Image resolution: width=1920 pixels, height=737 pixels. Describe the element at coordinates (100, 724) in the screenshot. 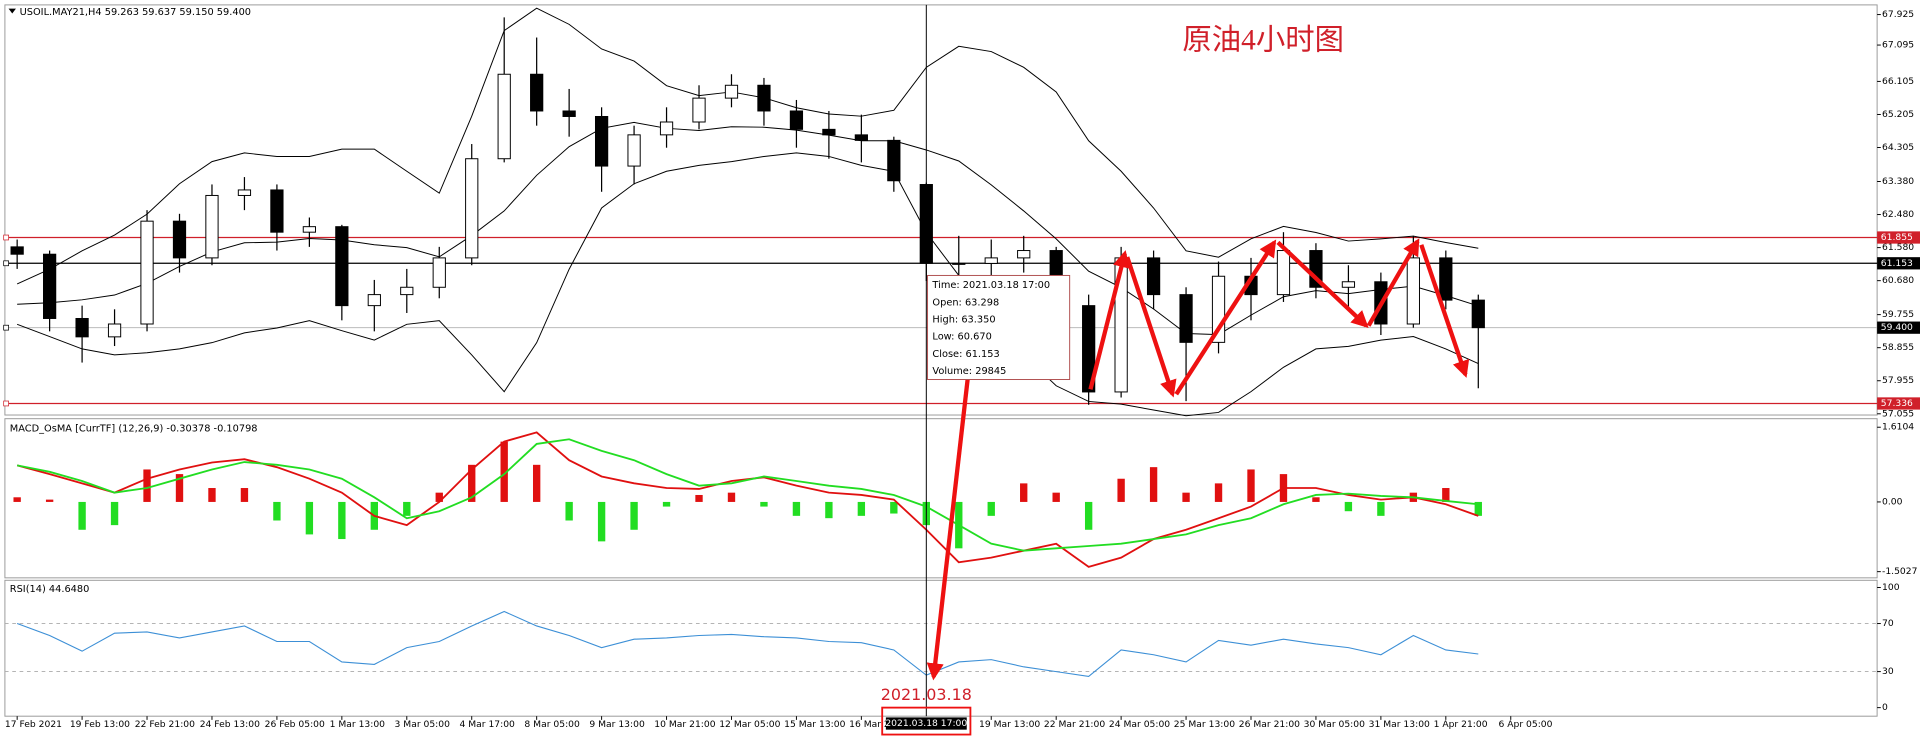

I see `x-tick-label: 19 Feb 13:00` at that location.